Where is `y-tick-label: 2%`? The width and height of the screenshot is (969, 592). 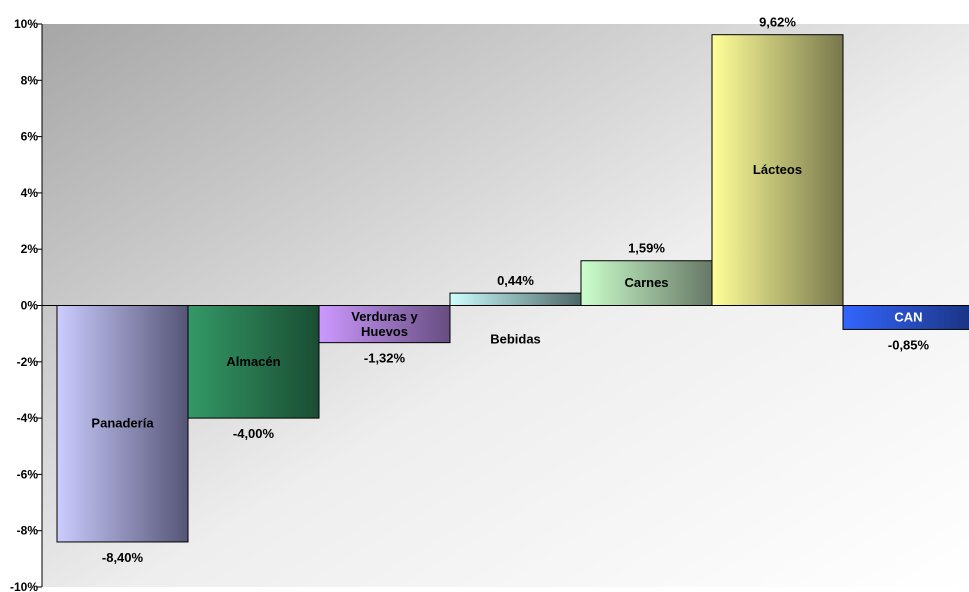
y-tick-label: 2% is located at coordinates (30, 249).